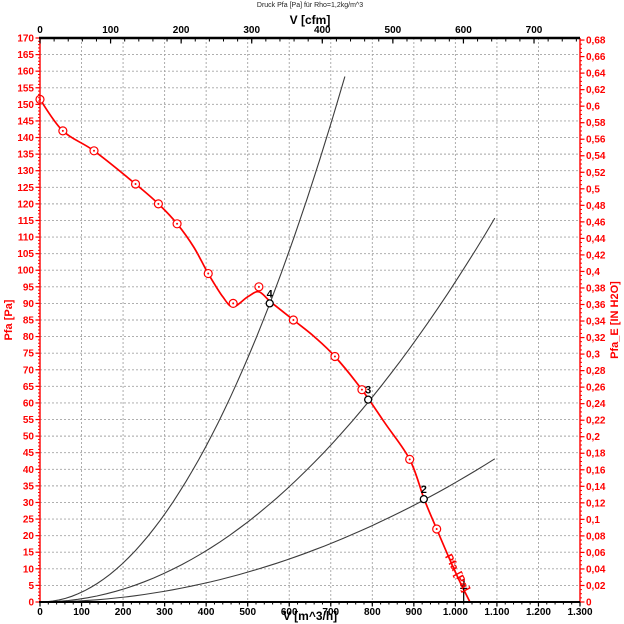 The width and height of the screenshot is (624, 624). Describe the element at coordinates (596, 255) in the screenshot. I see `right-tick-label: 0,42` at that location.